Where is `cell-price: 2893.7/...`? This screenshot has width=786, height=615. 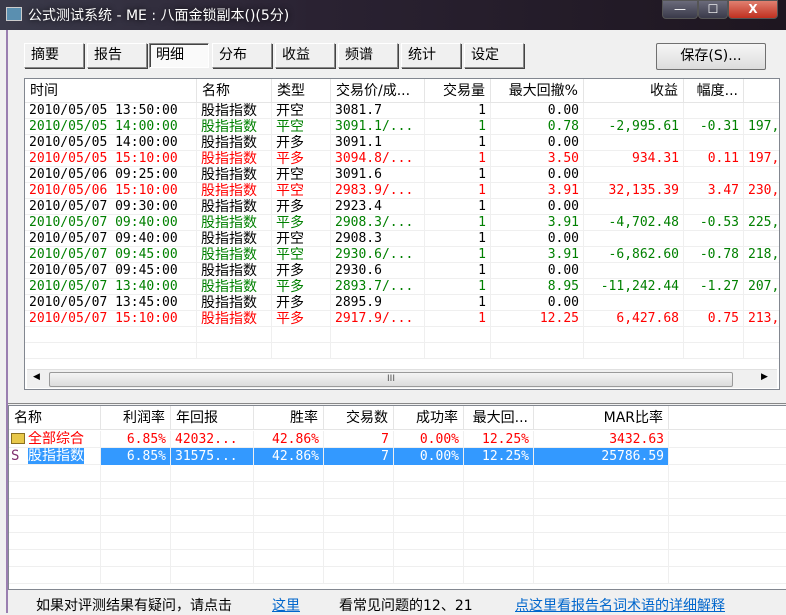 cell-price: 2893.7/... is located at coordinates (378, 287).